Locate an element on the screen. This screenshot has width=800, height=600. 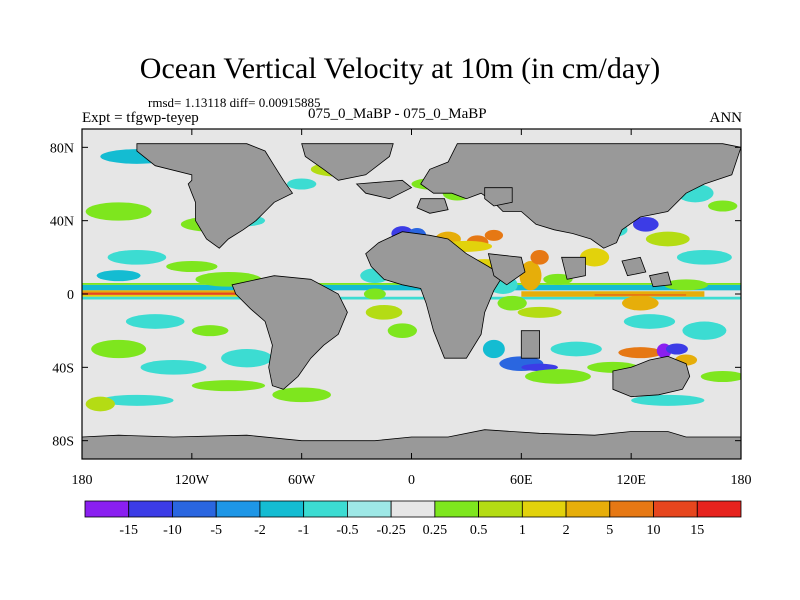
y-tick-label: 80N is located at coordinates (62, 148).